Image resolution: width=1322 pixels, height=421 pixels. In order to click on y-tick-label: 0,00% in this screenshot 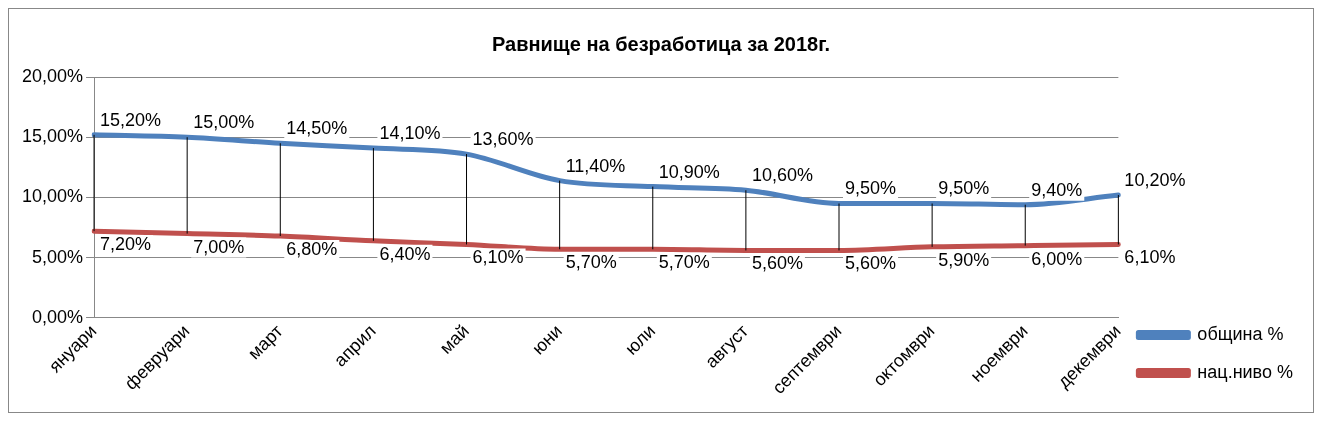, I will do `click(58, 316)`.